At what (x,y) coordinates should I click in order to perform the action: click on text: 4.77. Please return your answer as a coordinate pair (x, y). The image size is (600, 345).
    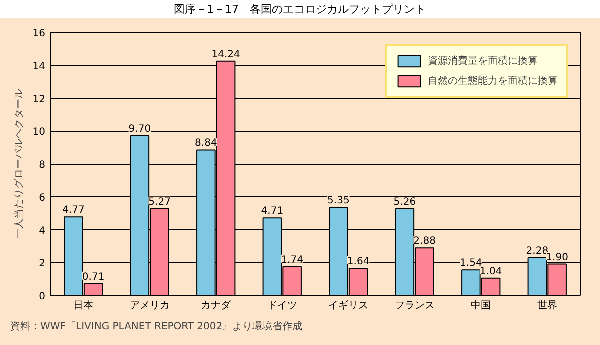
    Looking at the image, I should click on (73, 210).